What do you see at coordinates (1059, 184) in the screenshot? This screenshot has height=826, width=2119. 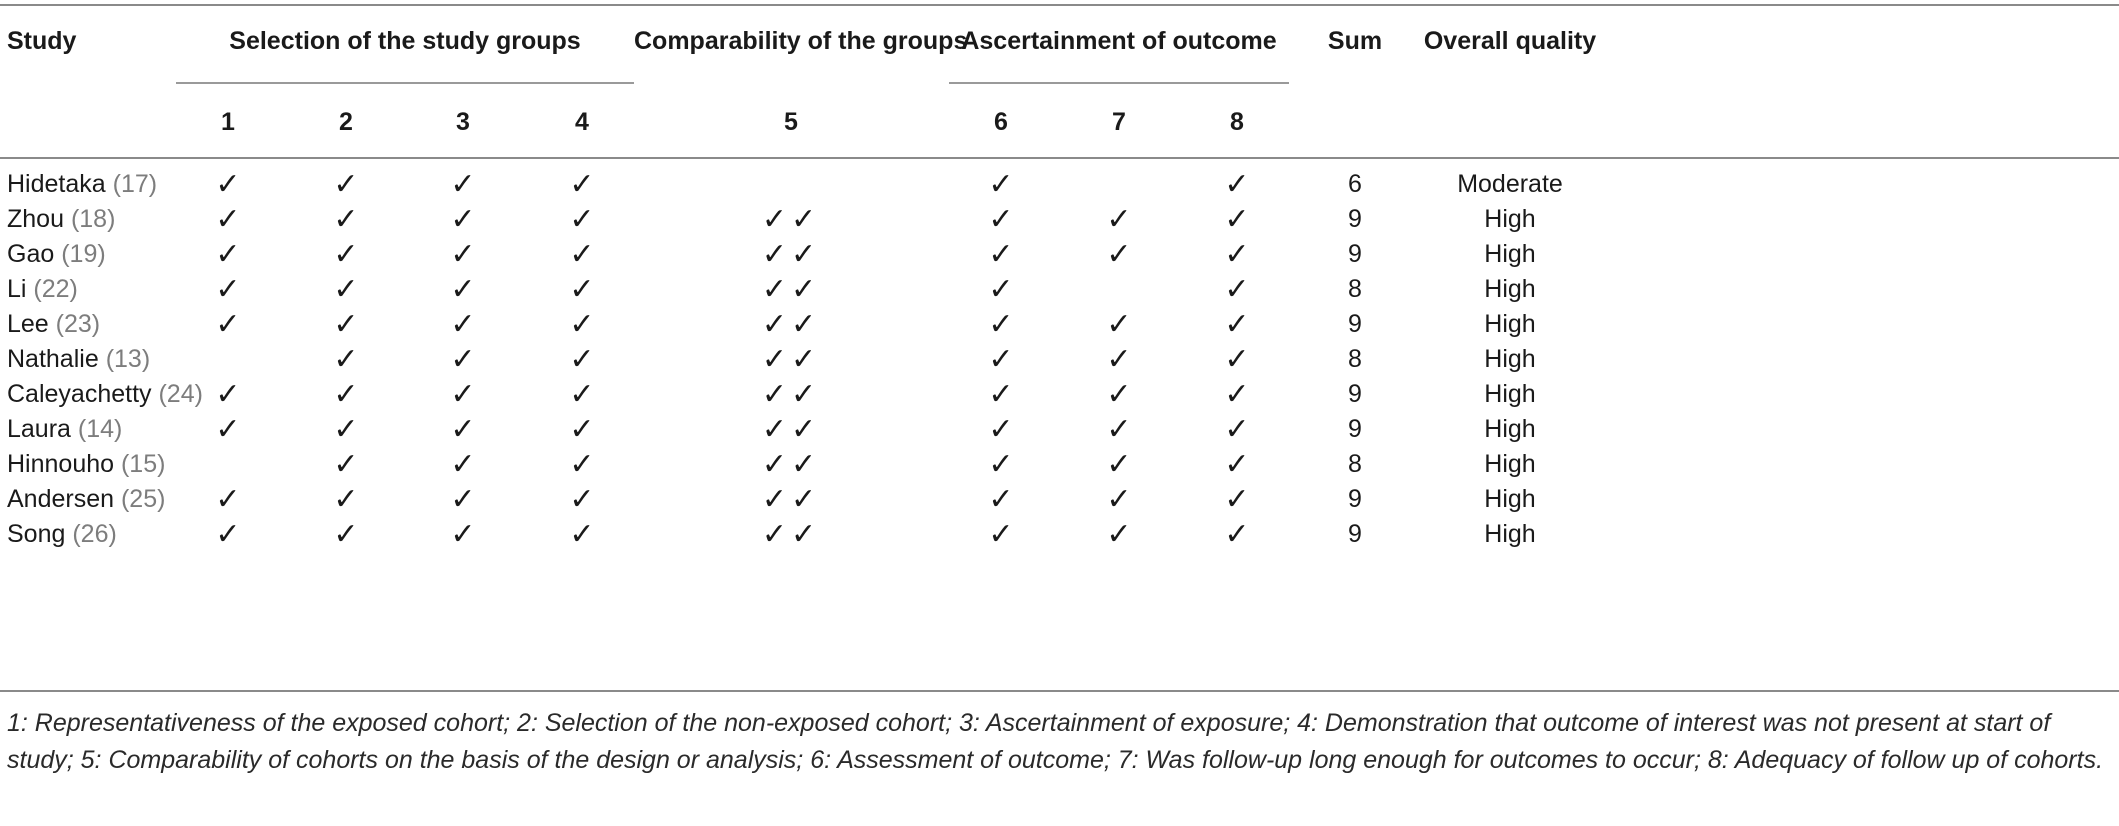 I see `table-row: Hidetaka (17) ✓ ✓ ✓ ✓ ✓ ✓ 6 Moderate` at bounding box center [1059, 184].